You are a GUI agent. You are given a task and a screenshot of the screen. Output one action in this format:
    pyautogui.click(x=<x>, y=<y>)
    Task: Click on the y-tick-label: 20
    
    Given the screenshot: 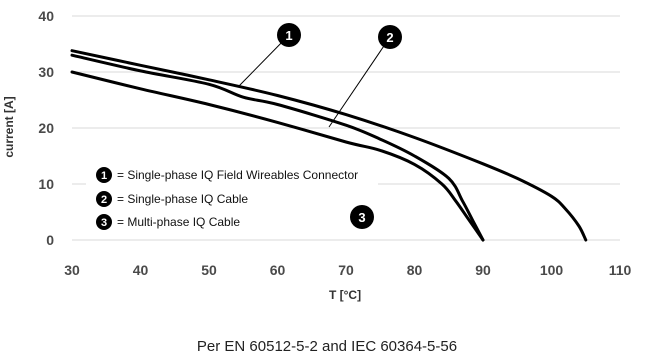 What is the action you would take?
    pyautogui.click(x=46, y=128)
    